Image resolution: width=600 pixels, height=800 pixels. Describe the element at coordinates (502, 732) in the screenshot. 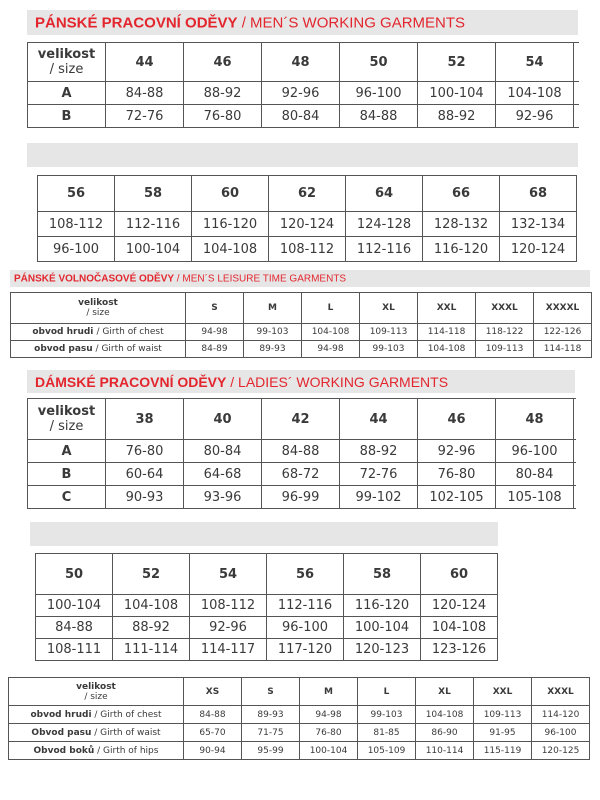

I see `table-cell: 91-95` at that location.